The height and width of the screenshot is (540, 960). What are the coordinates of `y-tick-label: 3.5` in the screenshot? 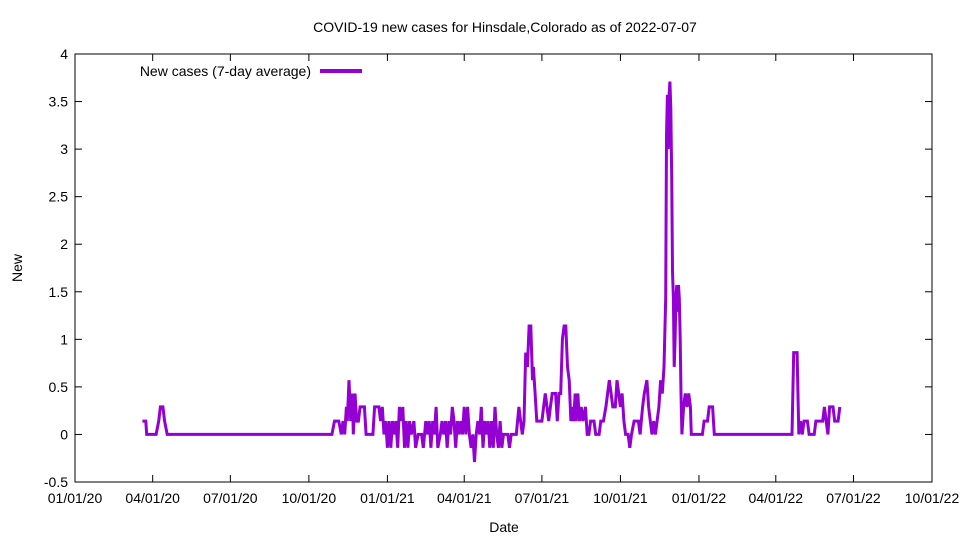 It's located at (59, 102).